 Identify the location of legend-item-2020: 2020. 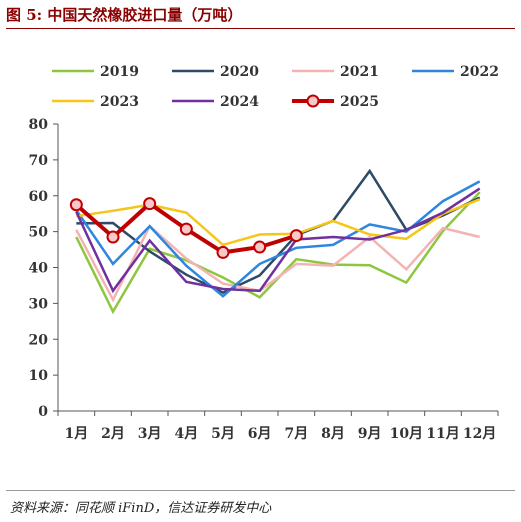
(215, 72).